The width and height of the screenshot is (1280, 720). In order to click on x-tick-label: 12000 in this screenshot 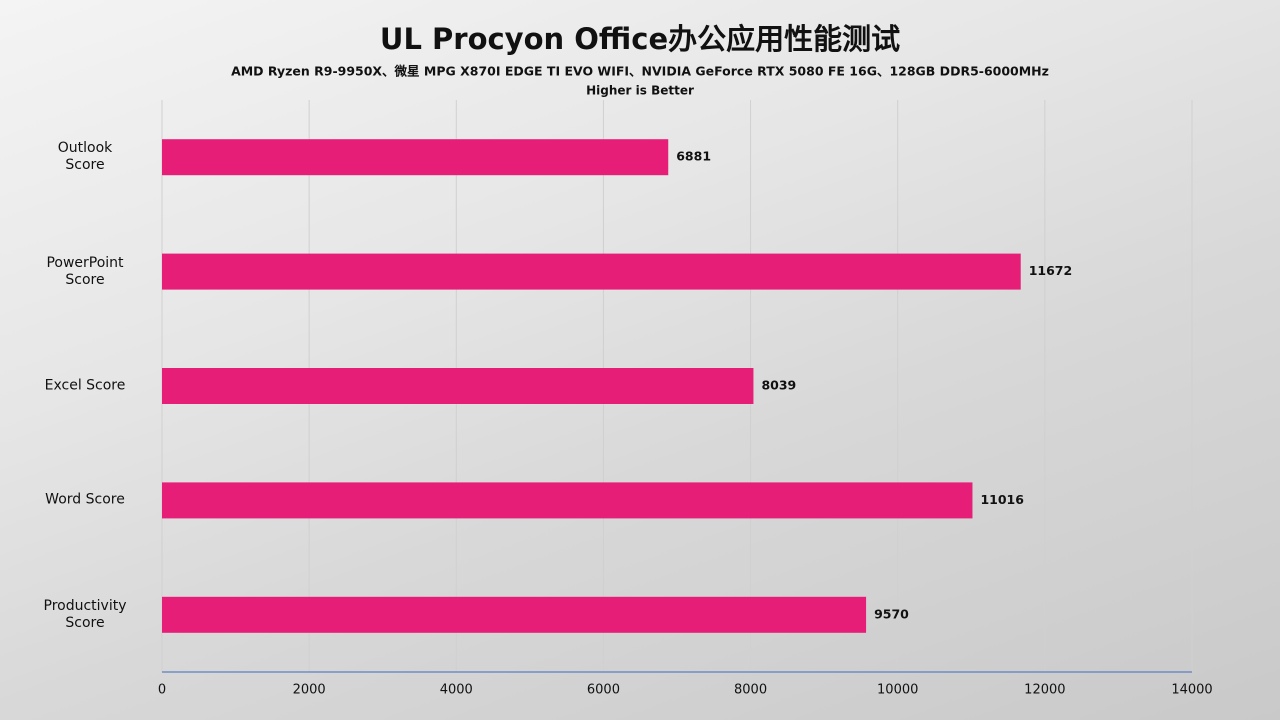, I will do `click(1044, 690)`.